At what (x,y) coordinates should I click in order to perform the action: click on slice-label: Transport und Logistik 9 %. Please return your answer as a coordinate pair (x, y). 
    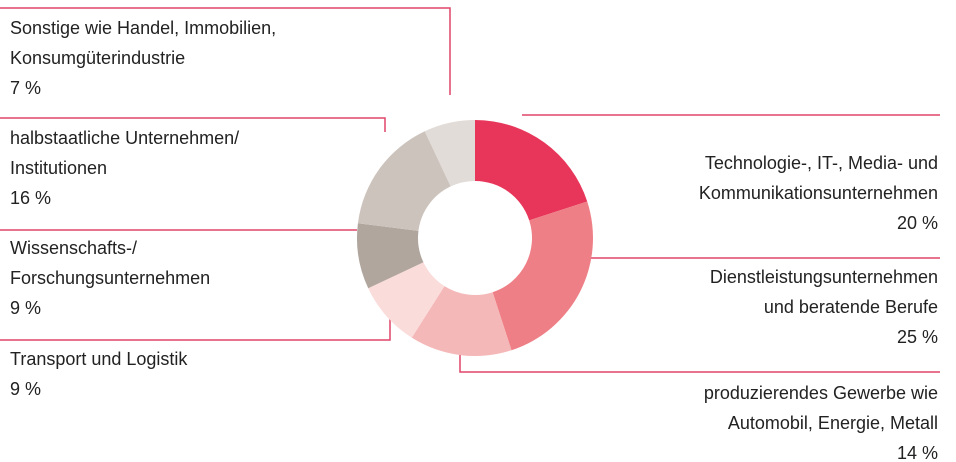
    Looking at the image, I should click on (98, 374).